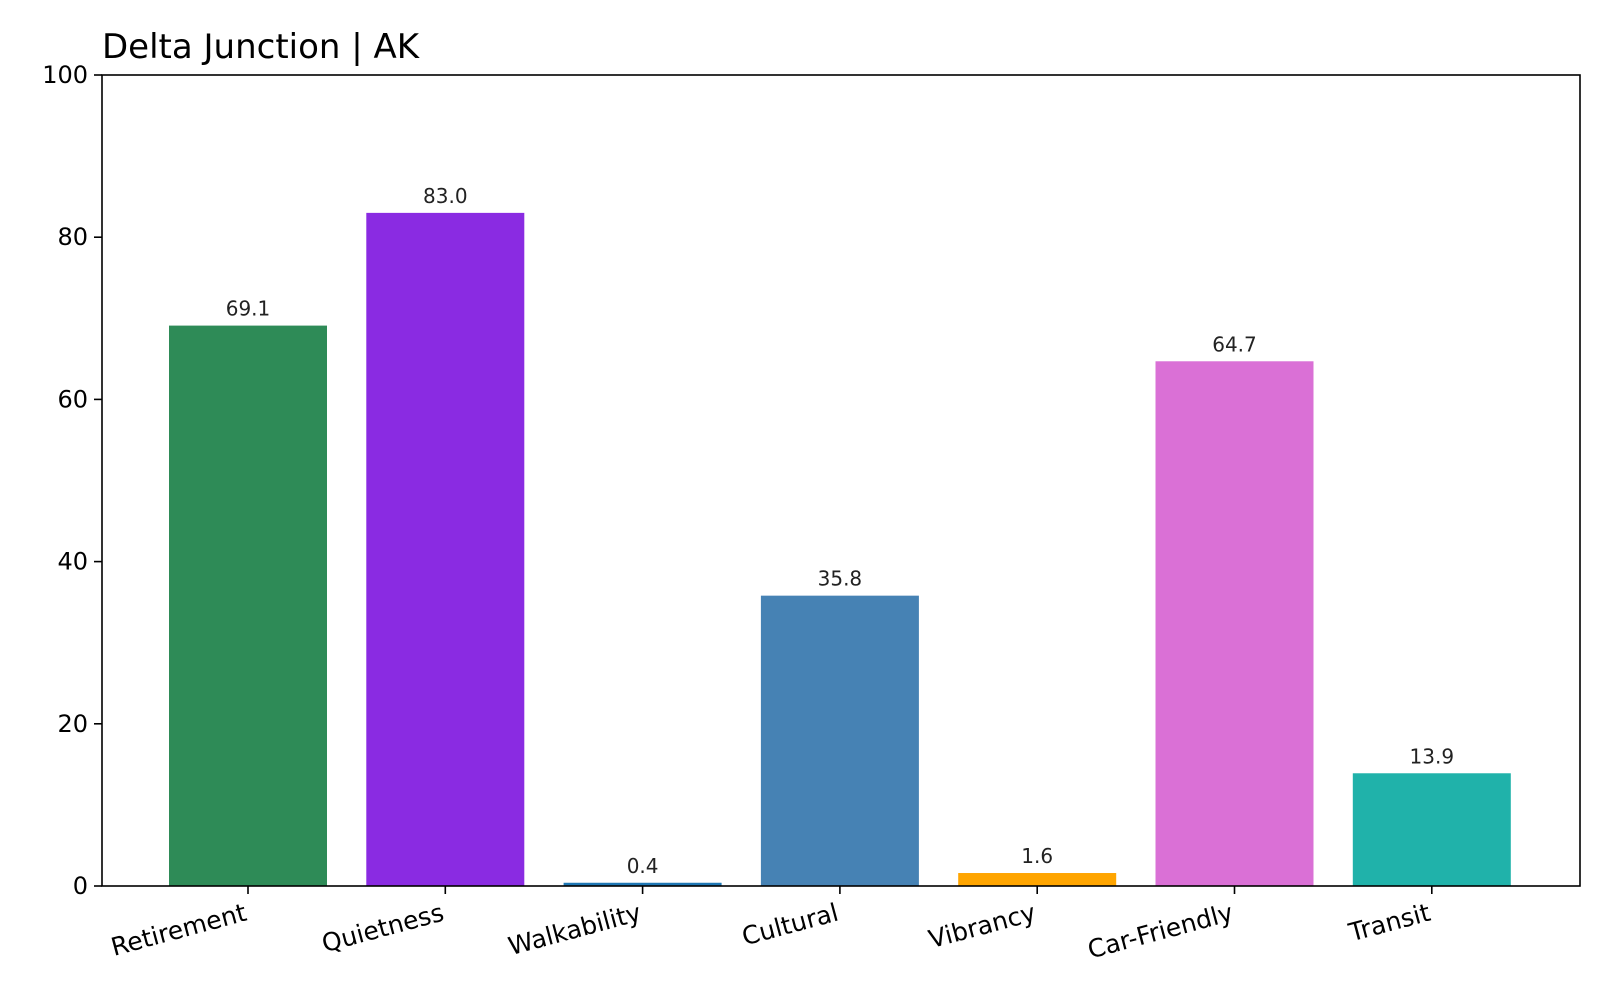  Describe the element at coordinates (643, 866) in the screenshot. I see `bar-value-label: 0.4` at that location.